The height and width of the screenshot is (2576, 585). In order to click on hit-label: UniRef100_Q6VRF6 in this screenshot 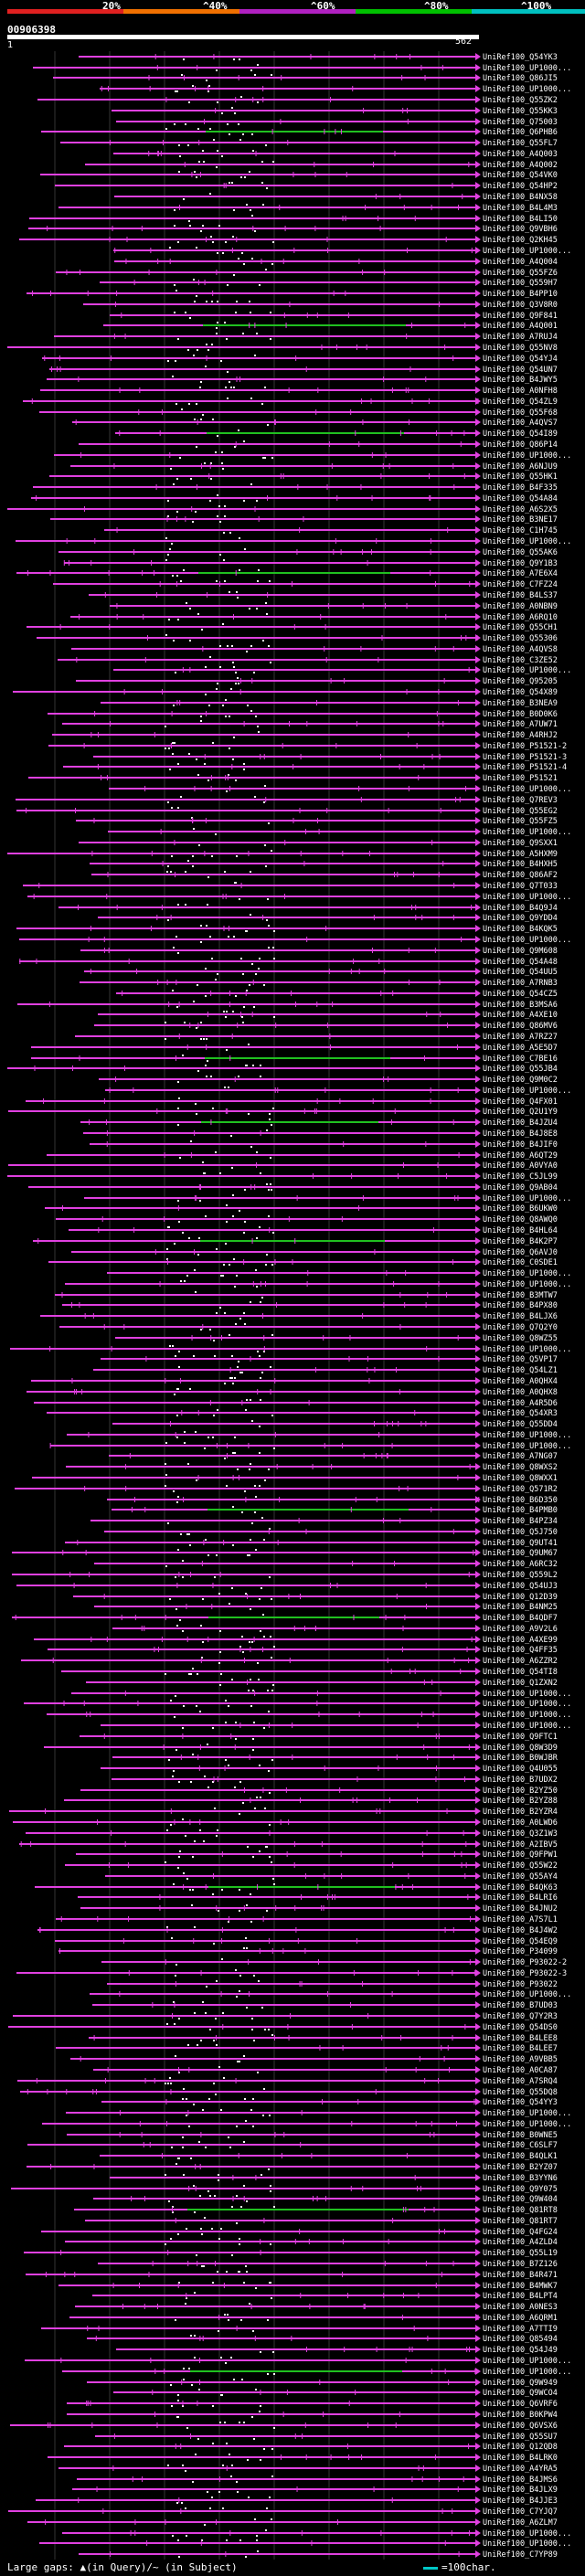, I will do `click(520, 2404)`.